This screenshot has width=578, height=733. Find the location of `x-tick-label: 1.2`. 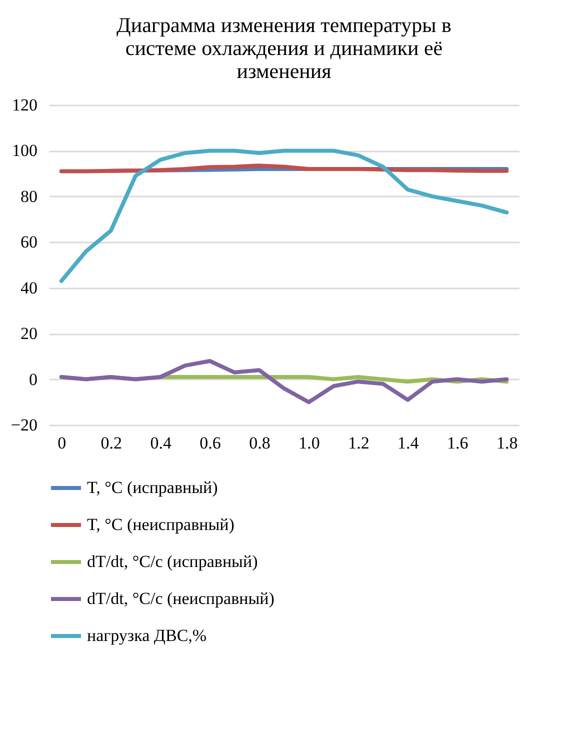

x-tick-label: 1.2 is located at coordinates (359, 443).